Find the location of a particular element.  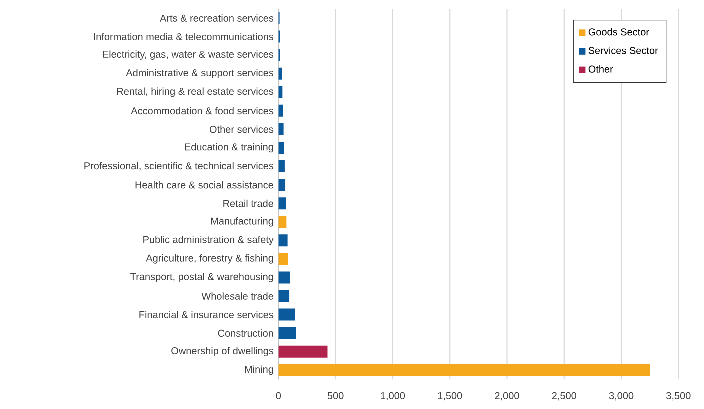

legend-label: Goods Sector is located at coordinates (619, 32).